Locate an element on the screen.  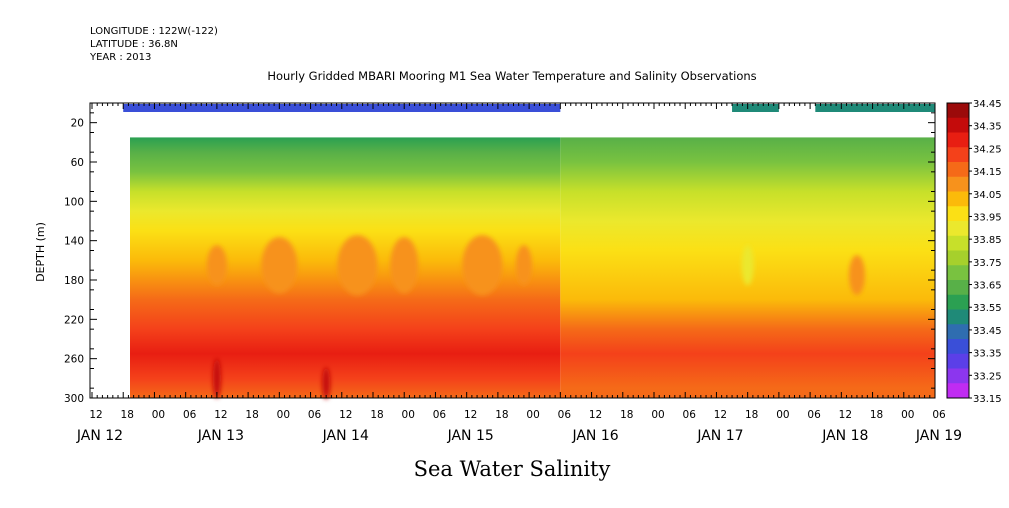
colorbar-label: 34.45 is located at coordinates (987, 104).